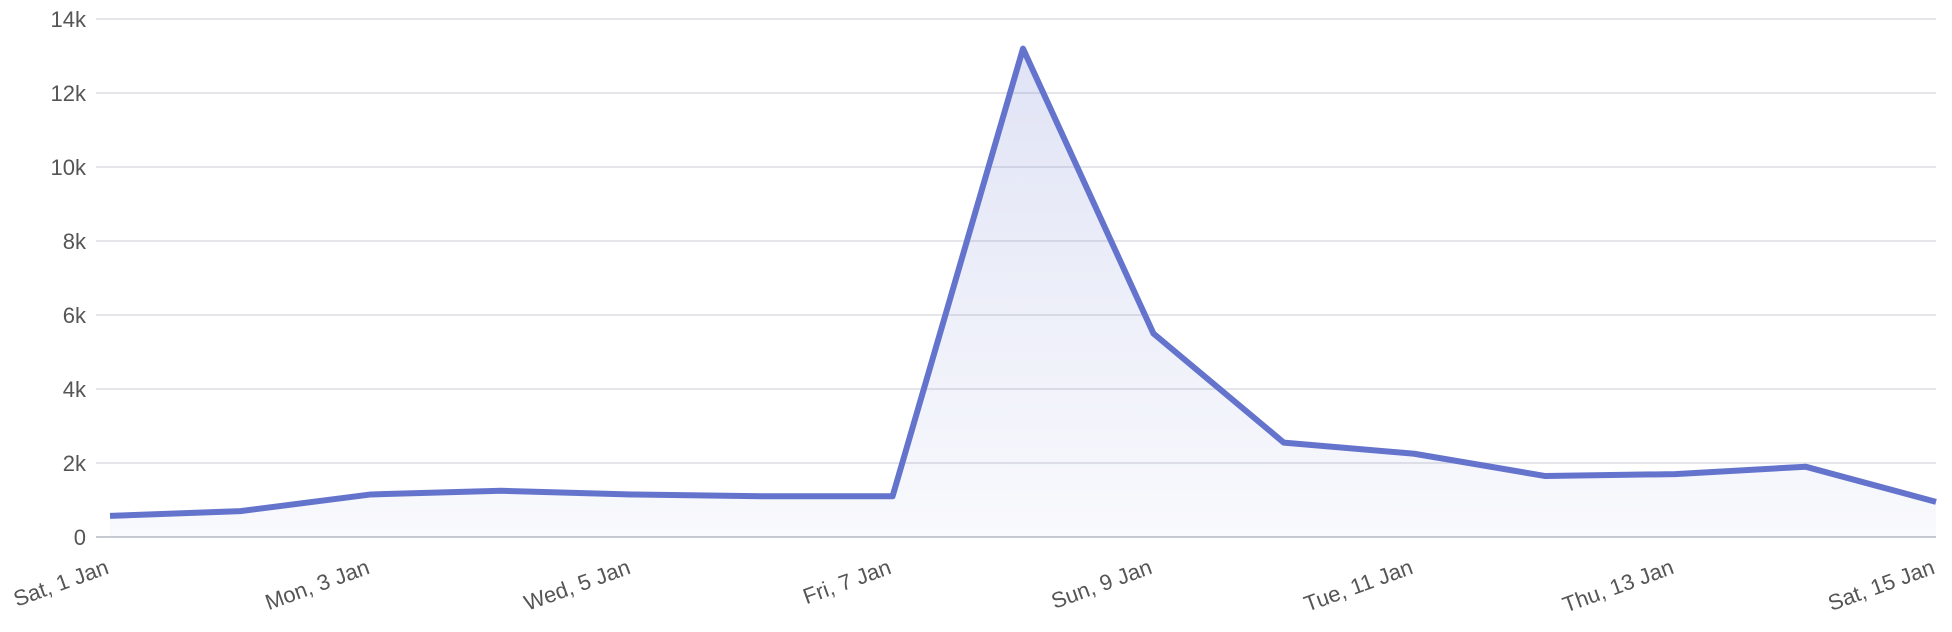  I want to click on x-tick-label: Sat, 1 Jan, so click(61, 582).